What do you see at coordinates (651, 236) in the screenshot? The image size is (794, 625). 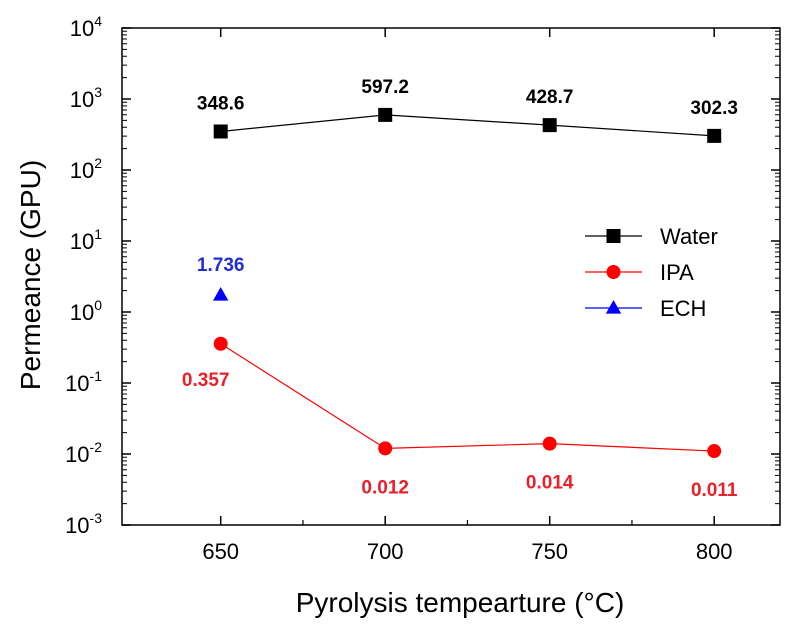 I see `legend-item-water: Water` at bounding box center [651, 236].